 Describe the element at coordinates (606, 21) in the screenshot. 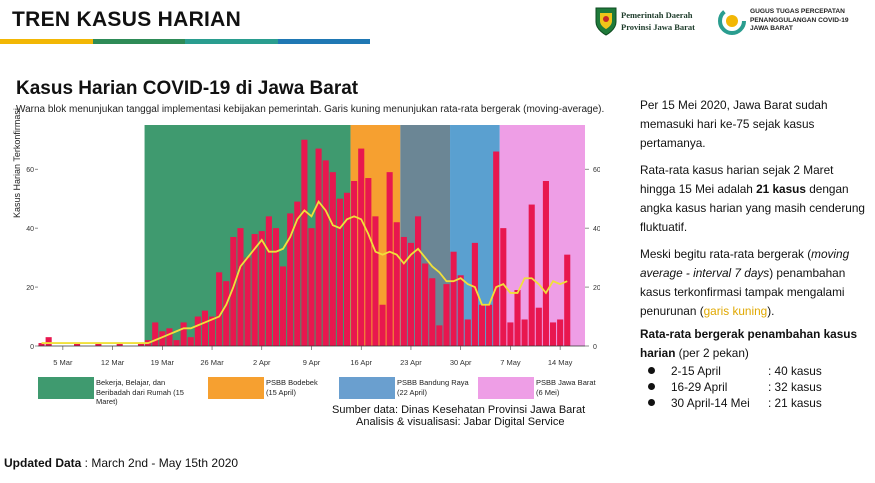

I see `jabar-emblem-icon` at that location.